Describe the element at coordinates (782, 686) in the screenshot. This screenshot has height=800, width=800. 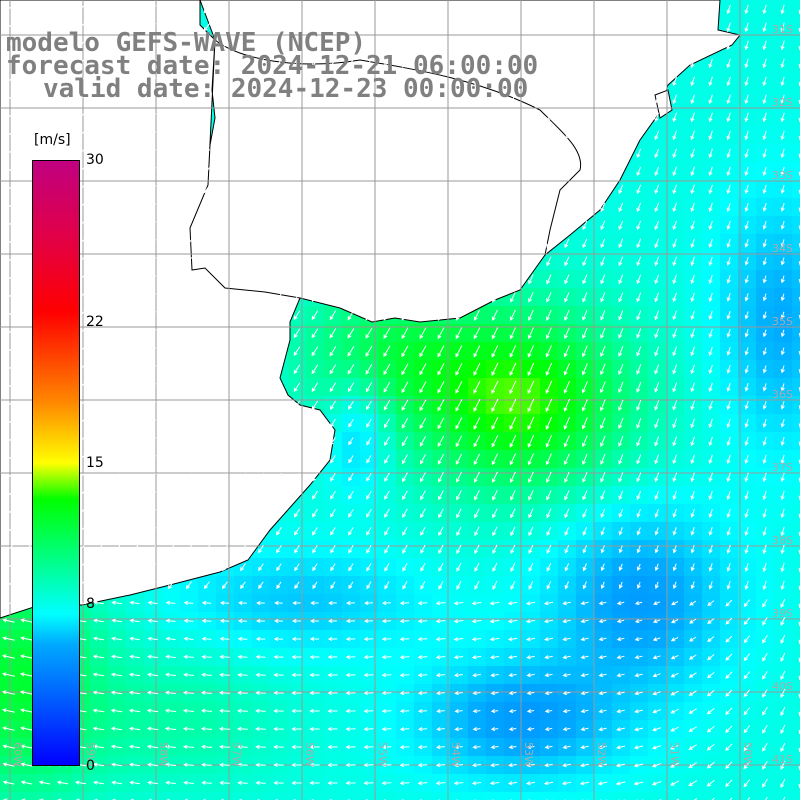
I see `lat-label-40S: 40S` at that location.